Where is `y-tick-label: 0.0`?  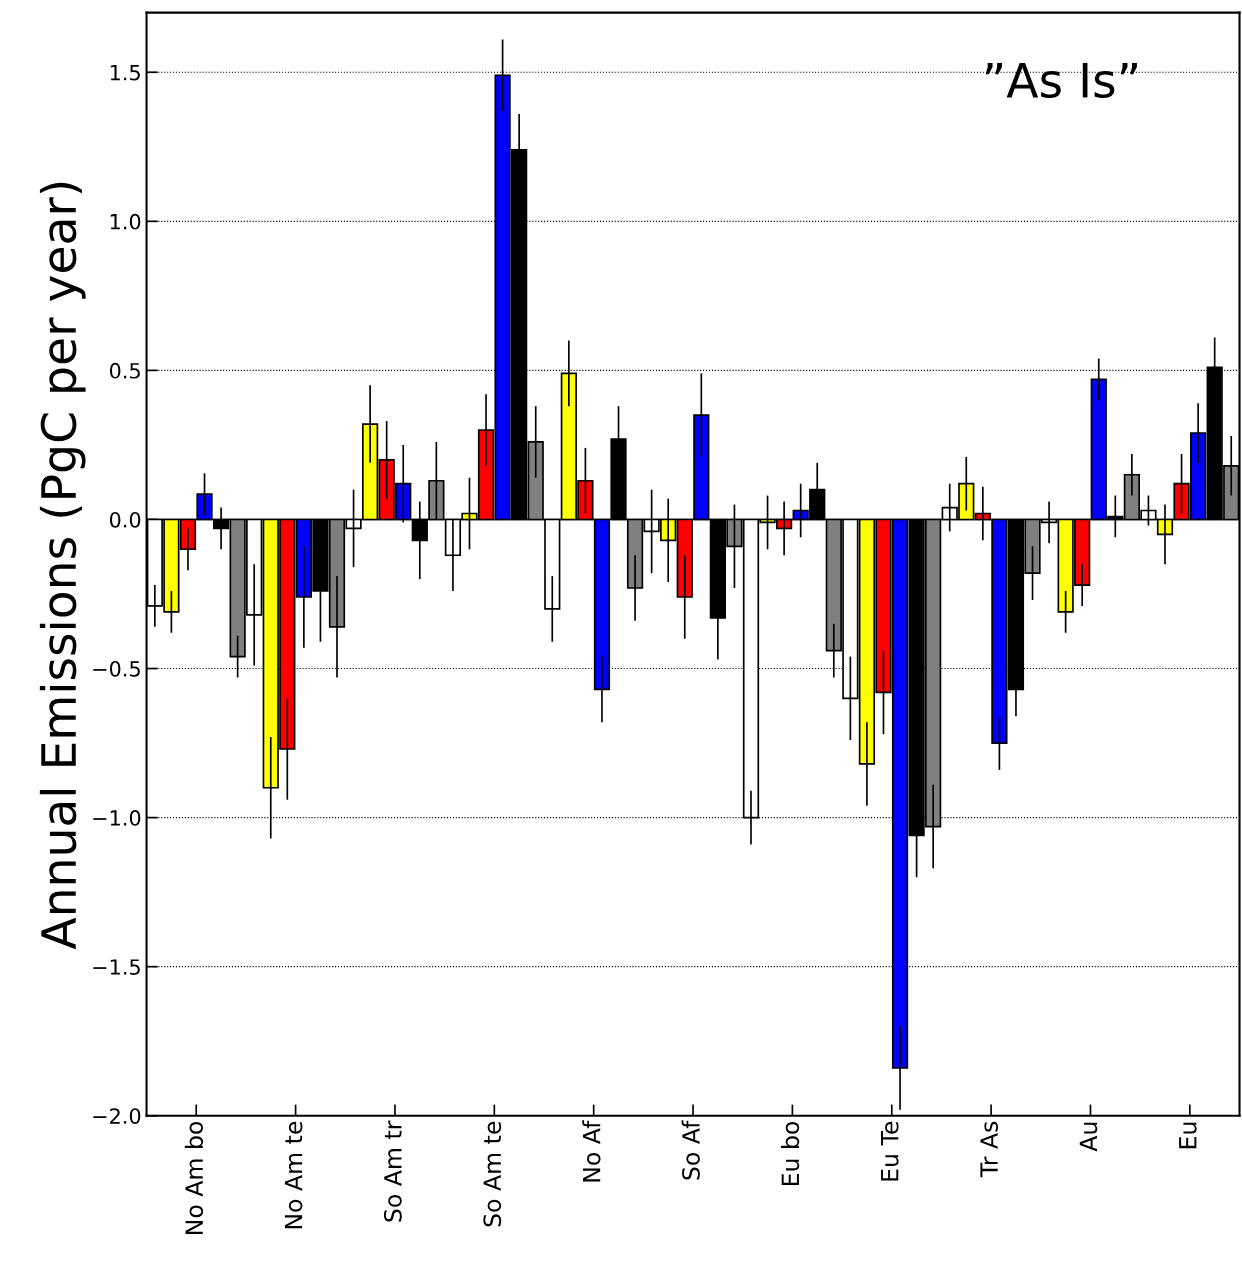
y-tick-label: 0.0 is located at coordinates (125, 519).